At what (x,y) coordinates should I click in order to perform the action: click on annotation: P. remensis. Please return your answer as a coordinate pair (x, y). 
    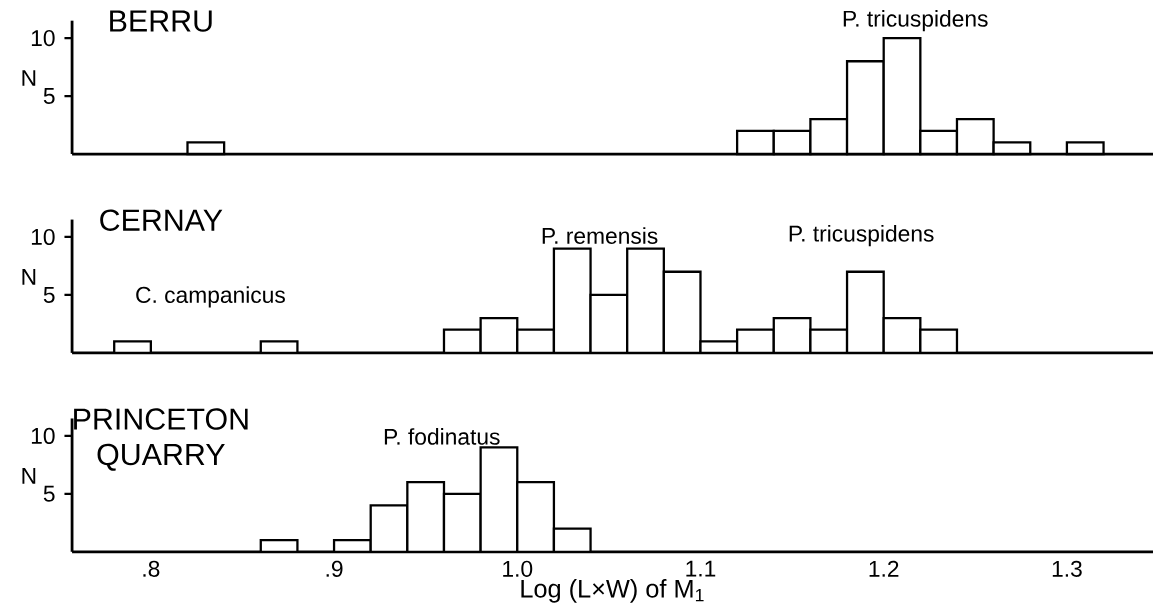
    Looking at the image, I should click on (600, 235).